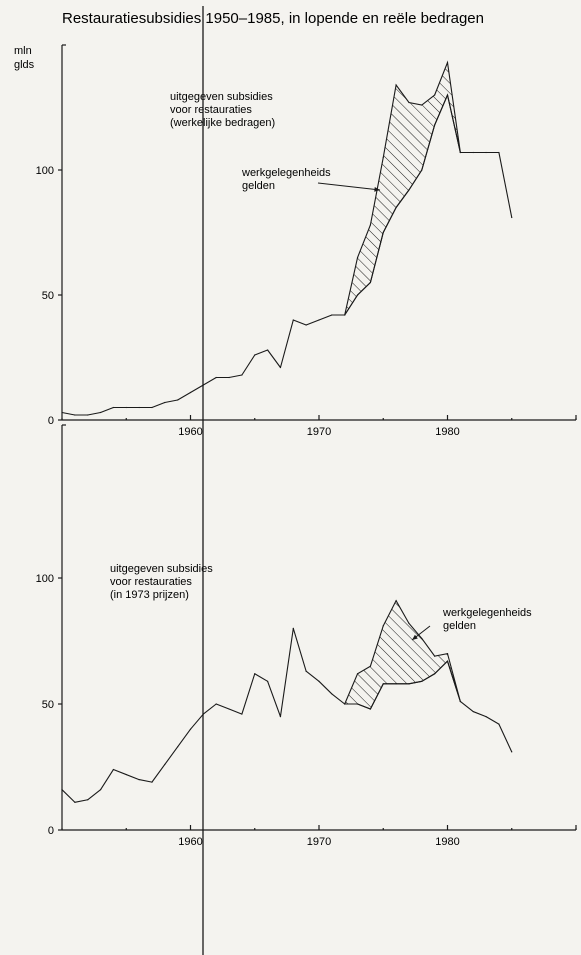 This screenshot has height=955, width=581. Describe the element at coordinates (222, 123) in the screenshot. I see `annotation-subsidies: (werkelijke bedragen)` at that location.